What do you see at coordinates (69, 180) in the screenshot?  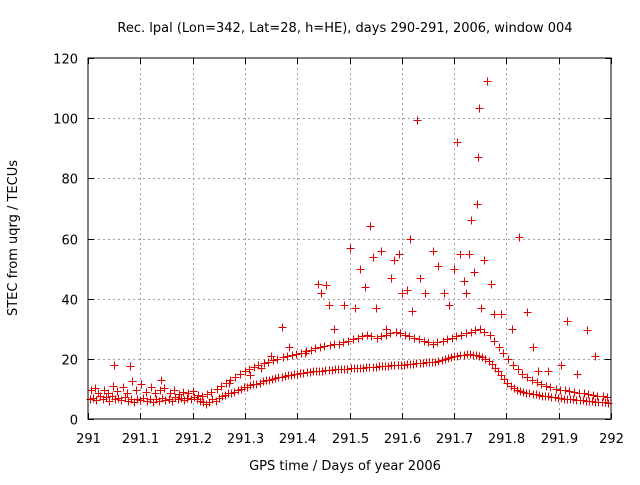 I see `y-tick-label: 80` at bounding box center [69, 180].